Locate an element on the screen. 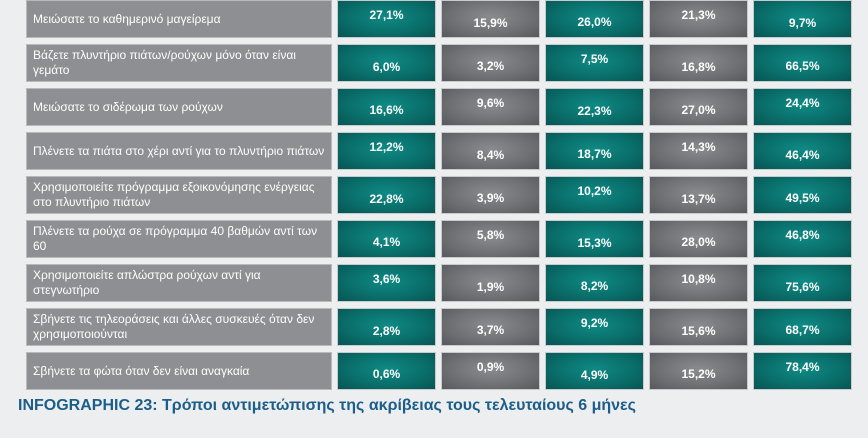 The width and height of the screenshot is (868, 438). value-cell: 5,8% is located at coordinates (490, 239).